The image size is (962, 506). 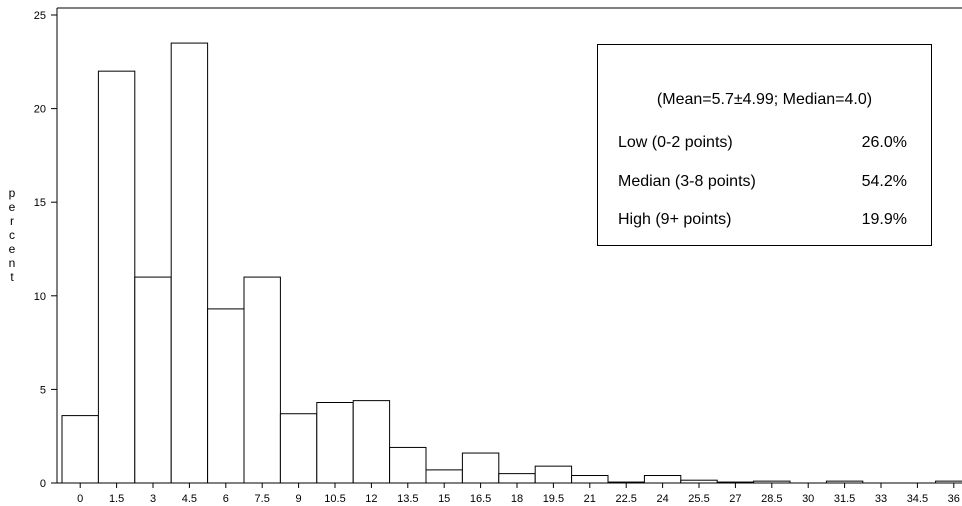 What do you see at coordinates (43, 484) in the screenshot?
I see `y-tick-label-0: 0` at bounding box center [43, 484].